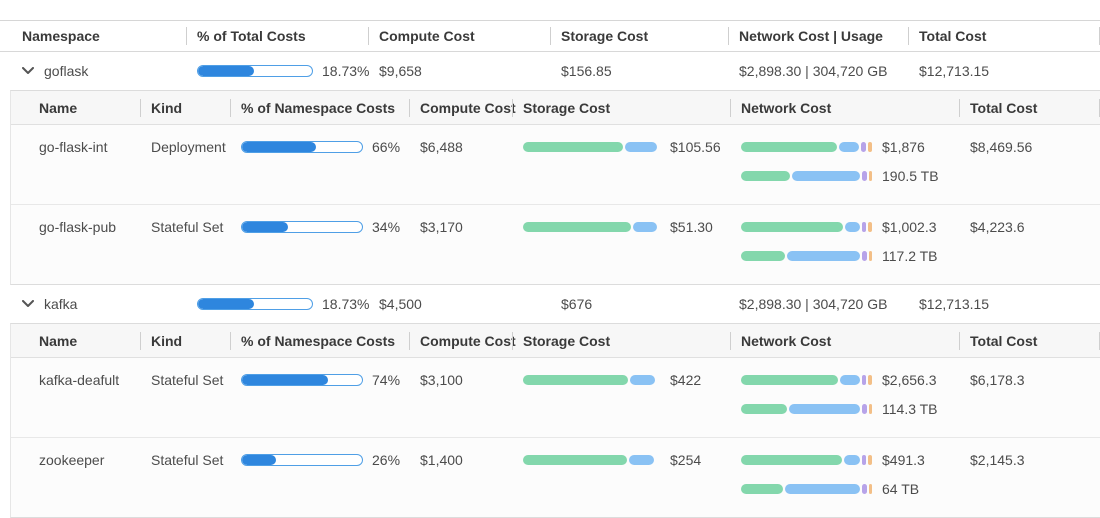 The image size is (1100, 518). What do you see at coordinates (58, 107) in the screenshot?
I see `col-name: Name` at bounding box center [58, 107].